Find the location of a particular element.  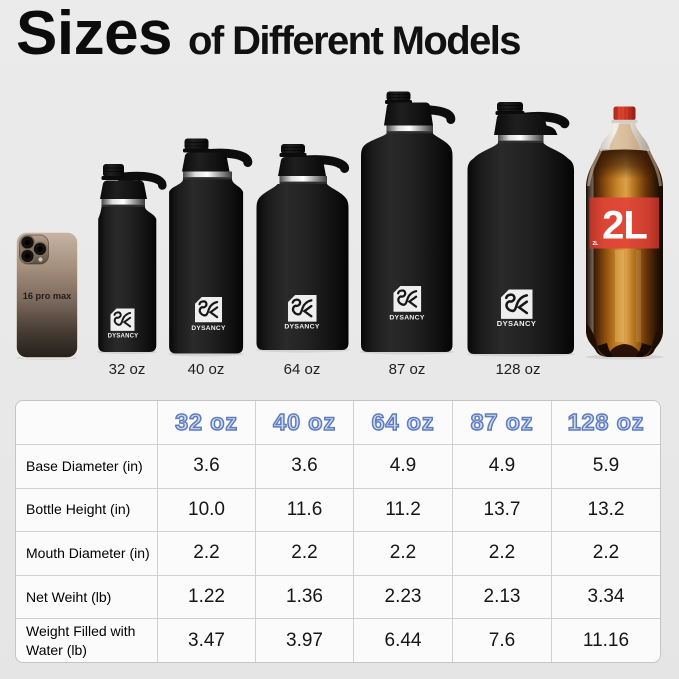

svg-text: 16 pro max is located at coordinates (47, 296).